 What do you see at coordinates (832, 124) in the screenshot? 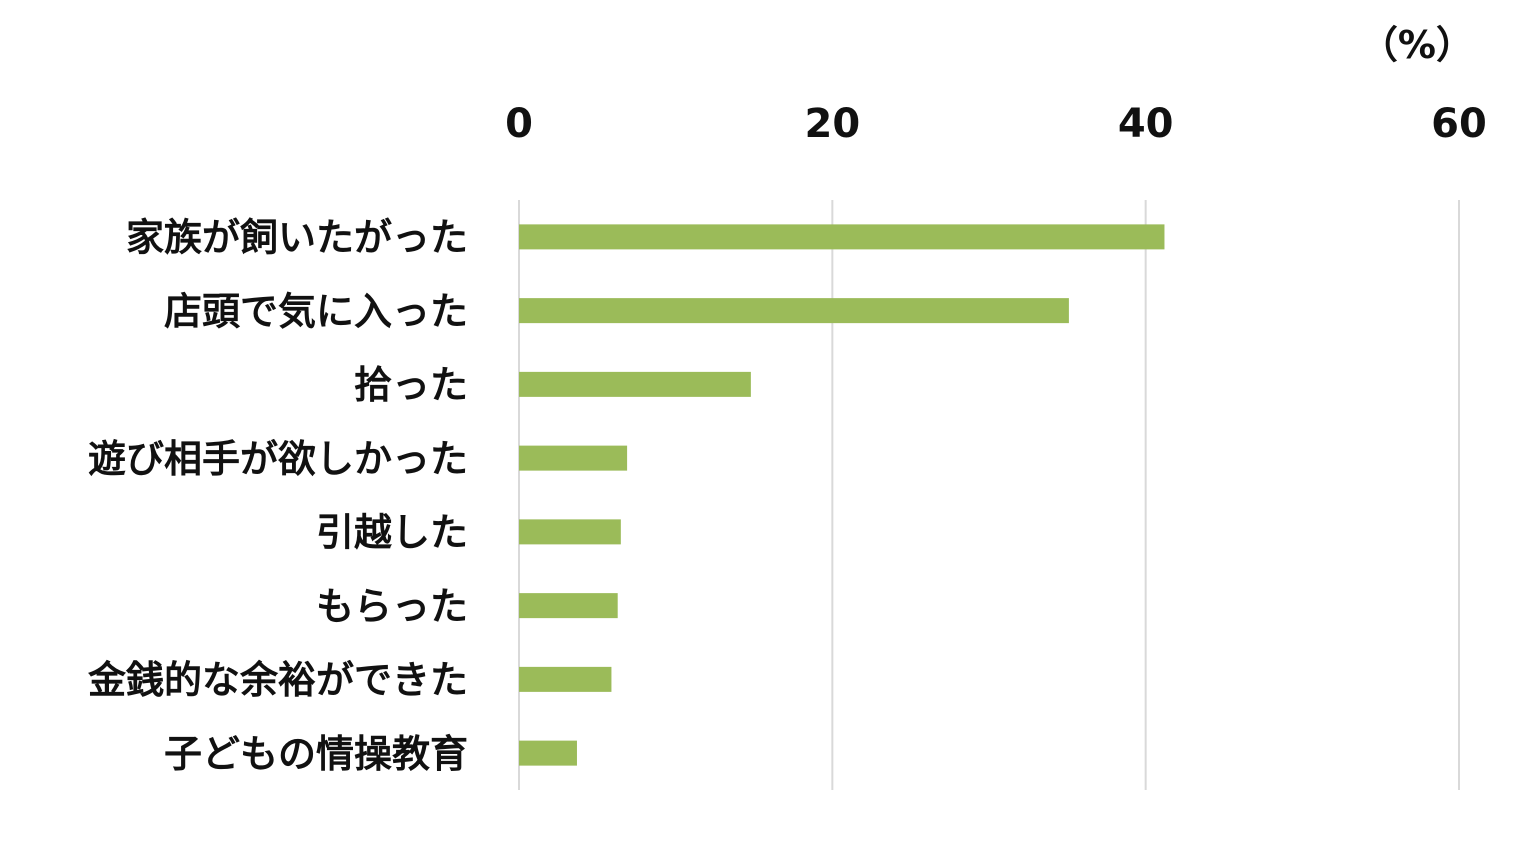
I see `x-tick-label: 20` at bounding box center [832, 124].